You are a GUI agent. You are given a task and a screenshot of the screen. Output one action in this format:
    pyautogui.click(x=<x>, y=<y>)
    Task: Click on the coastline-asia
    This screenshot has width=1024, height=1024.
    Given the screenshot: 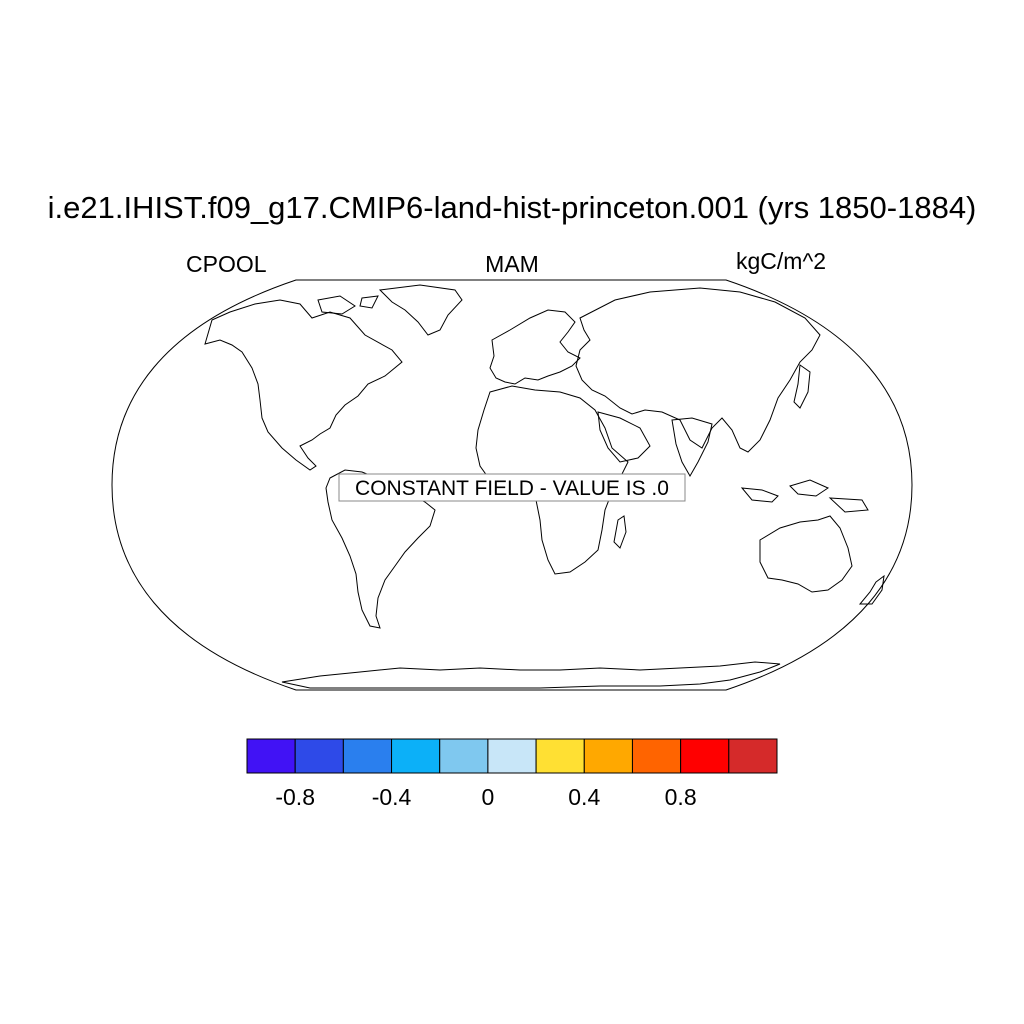 What is the action you would take?
    pyautogui.click(x=698, y=370)
    